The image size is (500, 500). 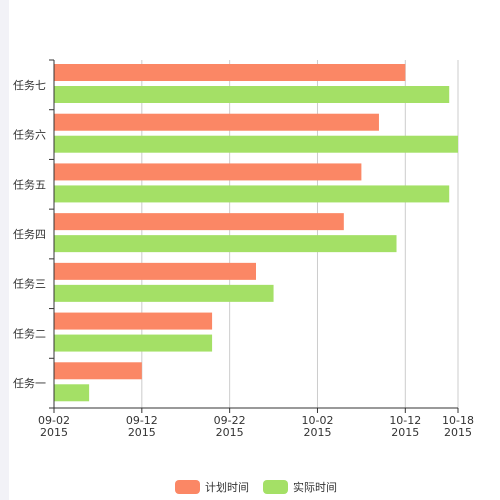 I want to click on category-label: 任务四, so click(x=29, y=234).